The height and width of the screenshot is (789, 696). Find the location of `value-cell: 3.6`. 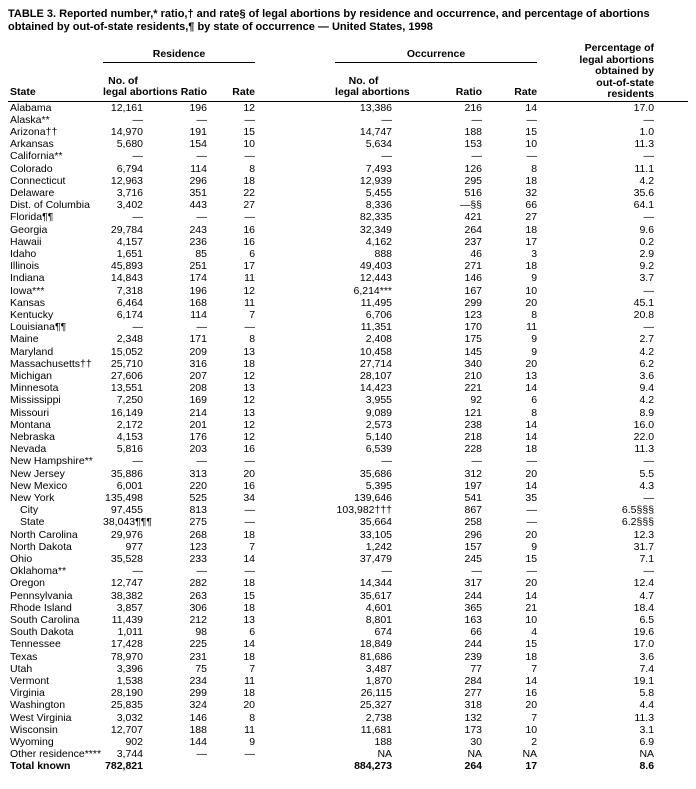

value-cell: 3.6 is located at coordinates (647, 656).